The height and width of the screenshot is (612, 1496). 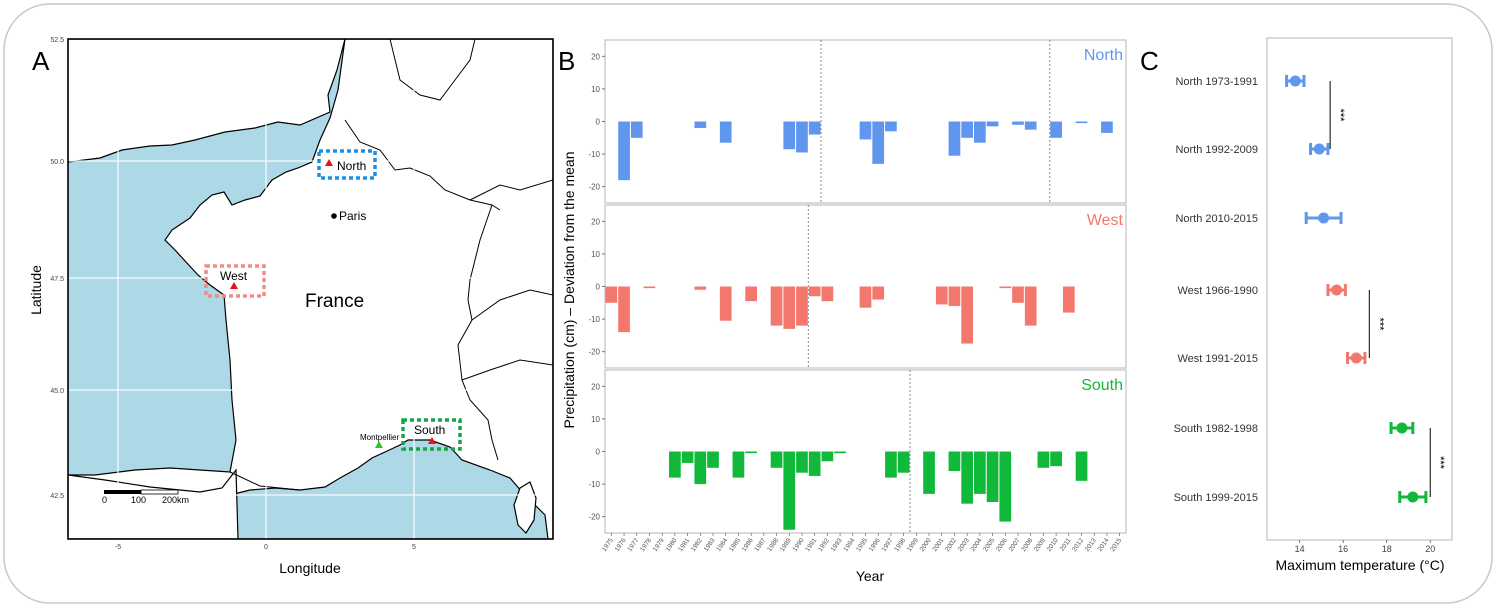 What do you see at coordinates (624, 309) in the screenshot?
I see `precip-bar-west-1976` at bounding box center [624, 309].